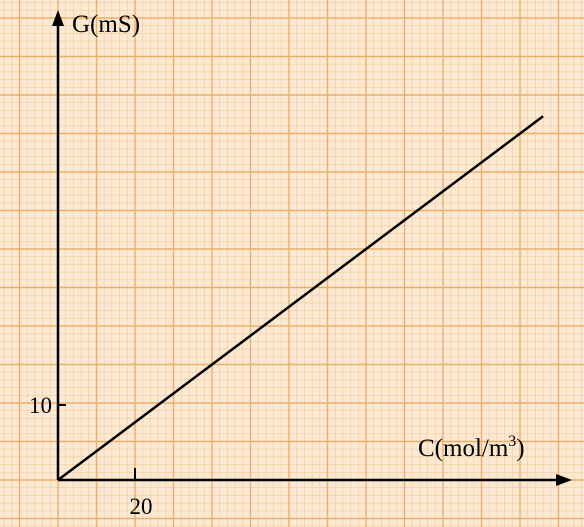  What do you see at coordinates (463, 448) in the screenshot?
I see `x-axis-label-main: C(mol/m` at bounding box center [463, 448].